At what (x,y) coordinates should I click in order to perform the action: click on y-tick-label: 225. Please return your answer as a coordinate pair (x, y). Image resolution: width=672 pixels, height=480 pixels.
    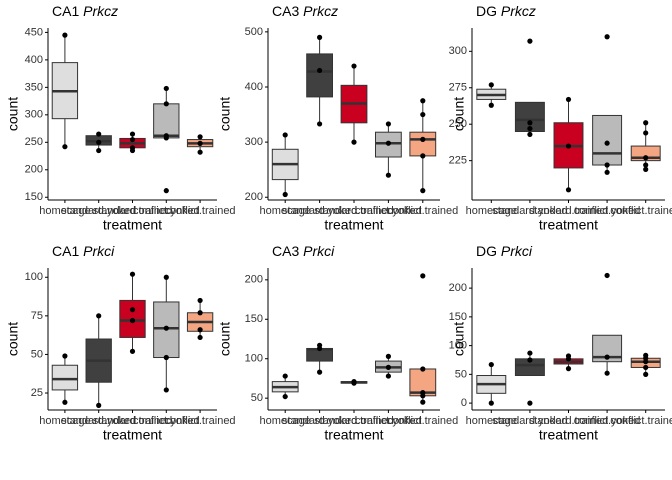
    Looking at the image, I should click on (458, 161).